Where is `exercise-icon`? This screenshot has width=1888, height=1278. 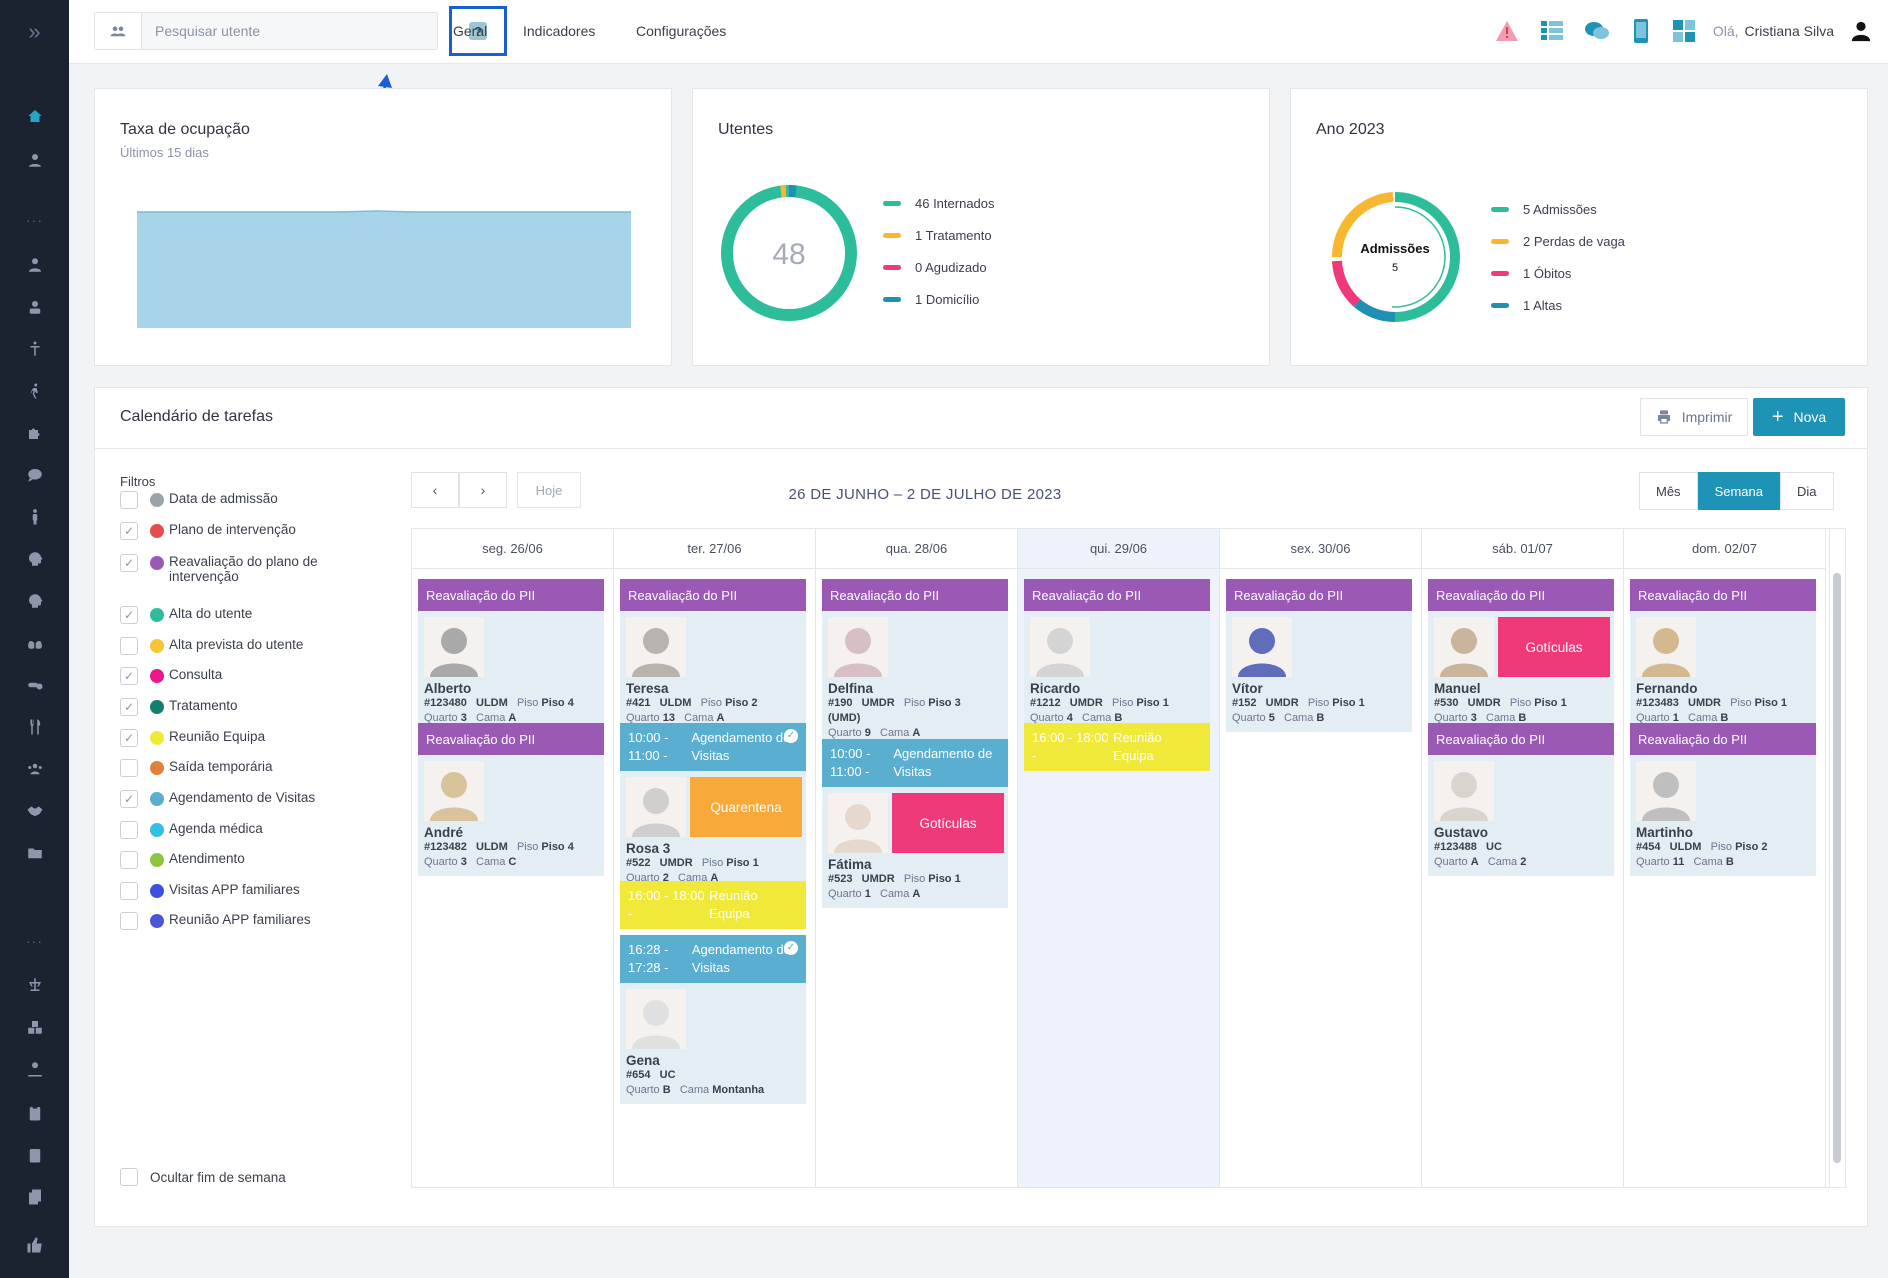 exercise-icon is located at coordinates (34, 349).